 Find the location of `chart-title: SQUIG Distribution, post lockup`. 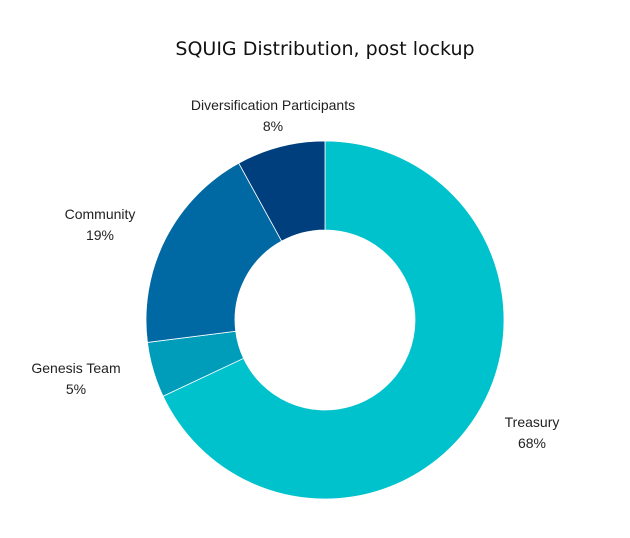

chart-title: SQUIG Distribution, post lockup is located at coordinates (324, 49).